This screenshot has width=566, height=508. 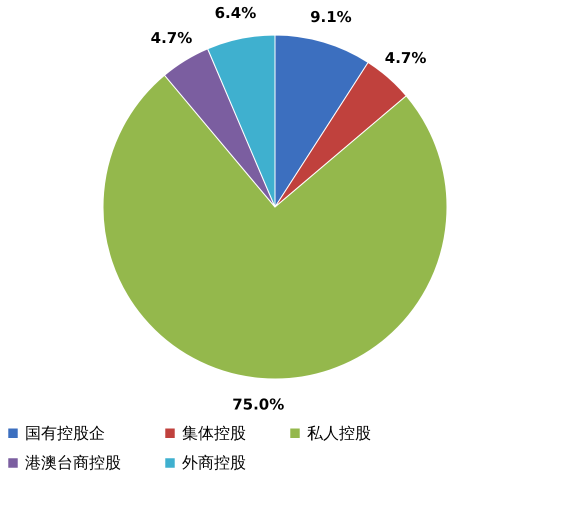 I want to click on data-label: 6.4%, so click(x=235, y=13).